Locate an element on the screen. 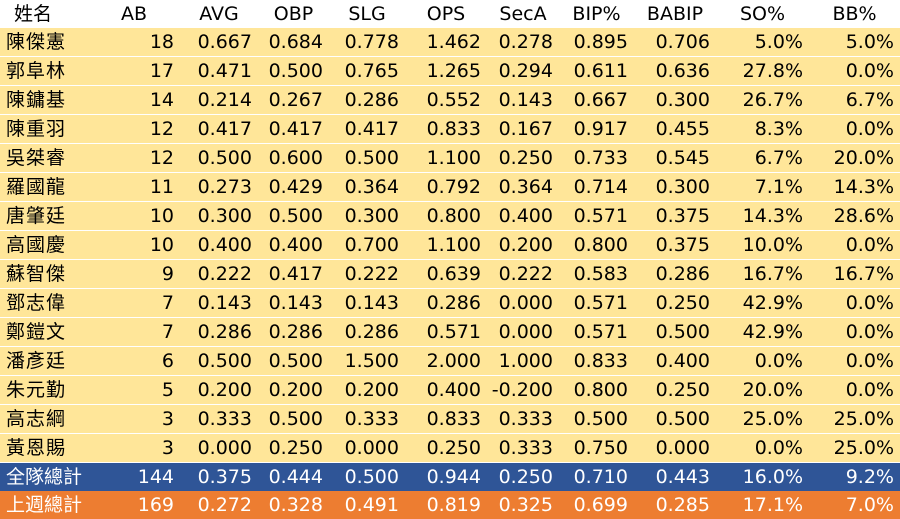  player-name-cell: 陳鏞基 is located at coordinates (44, 100).